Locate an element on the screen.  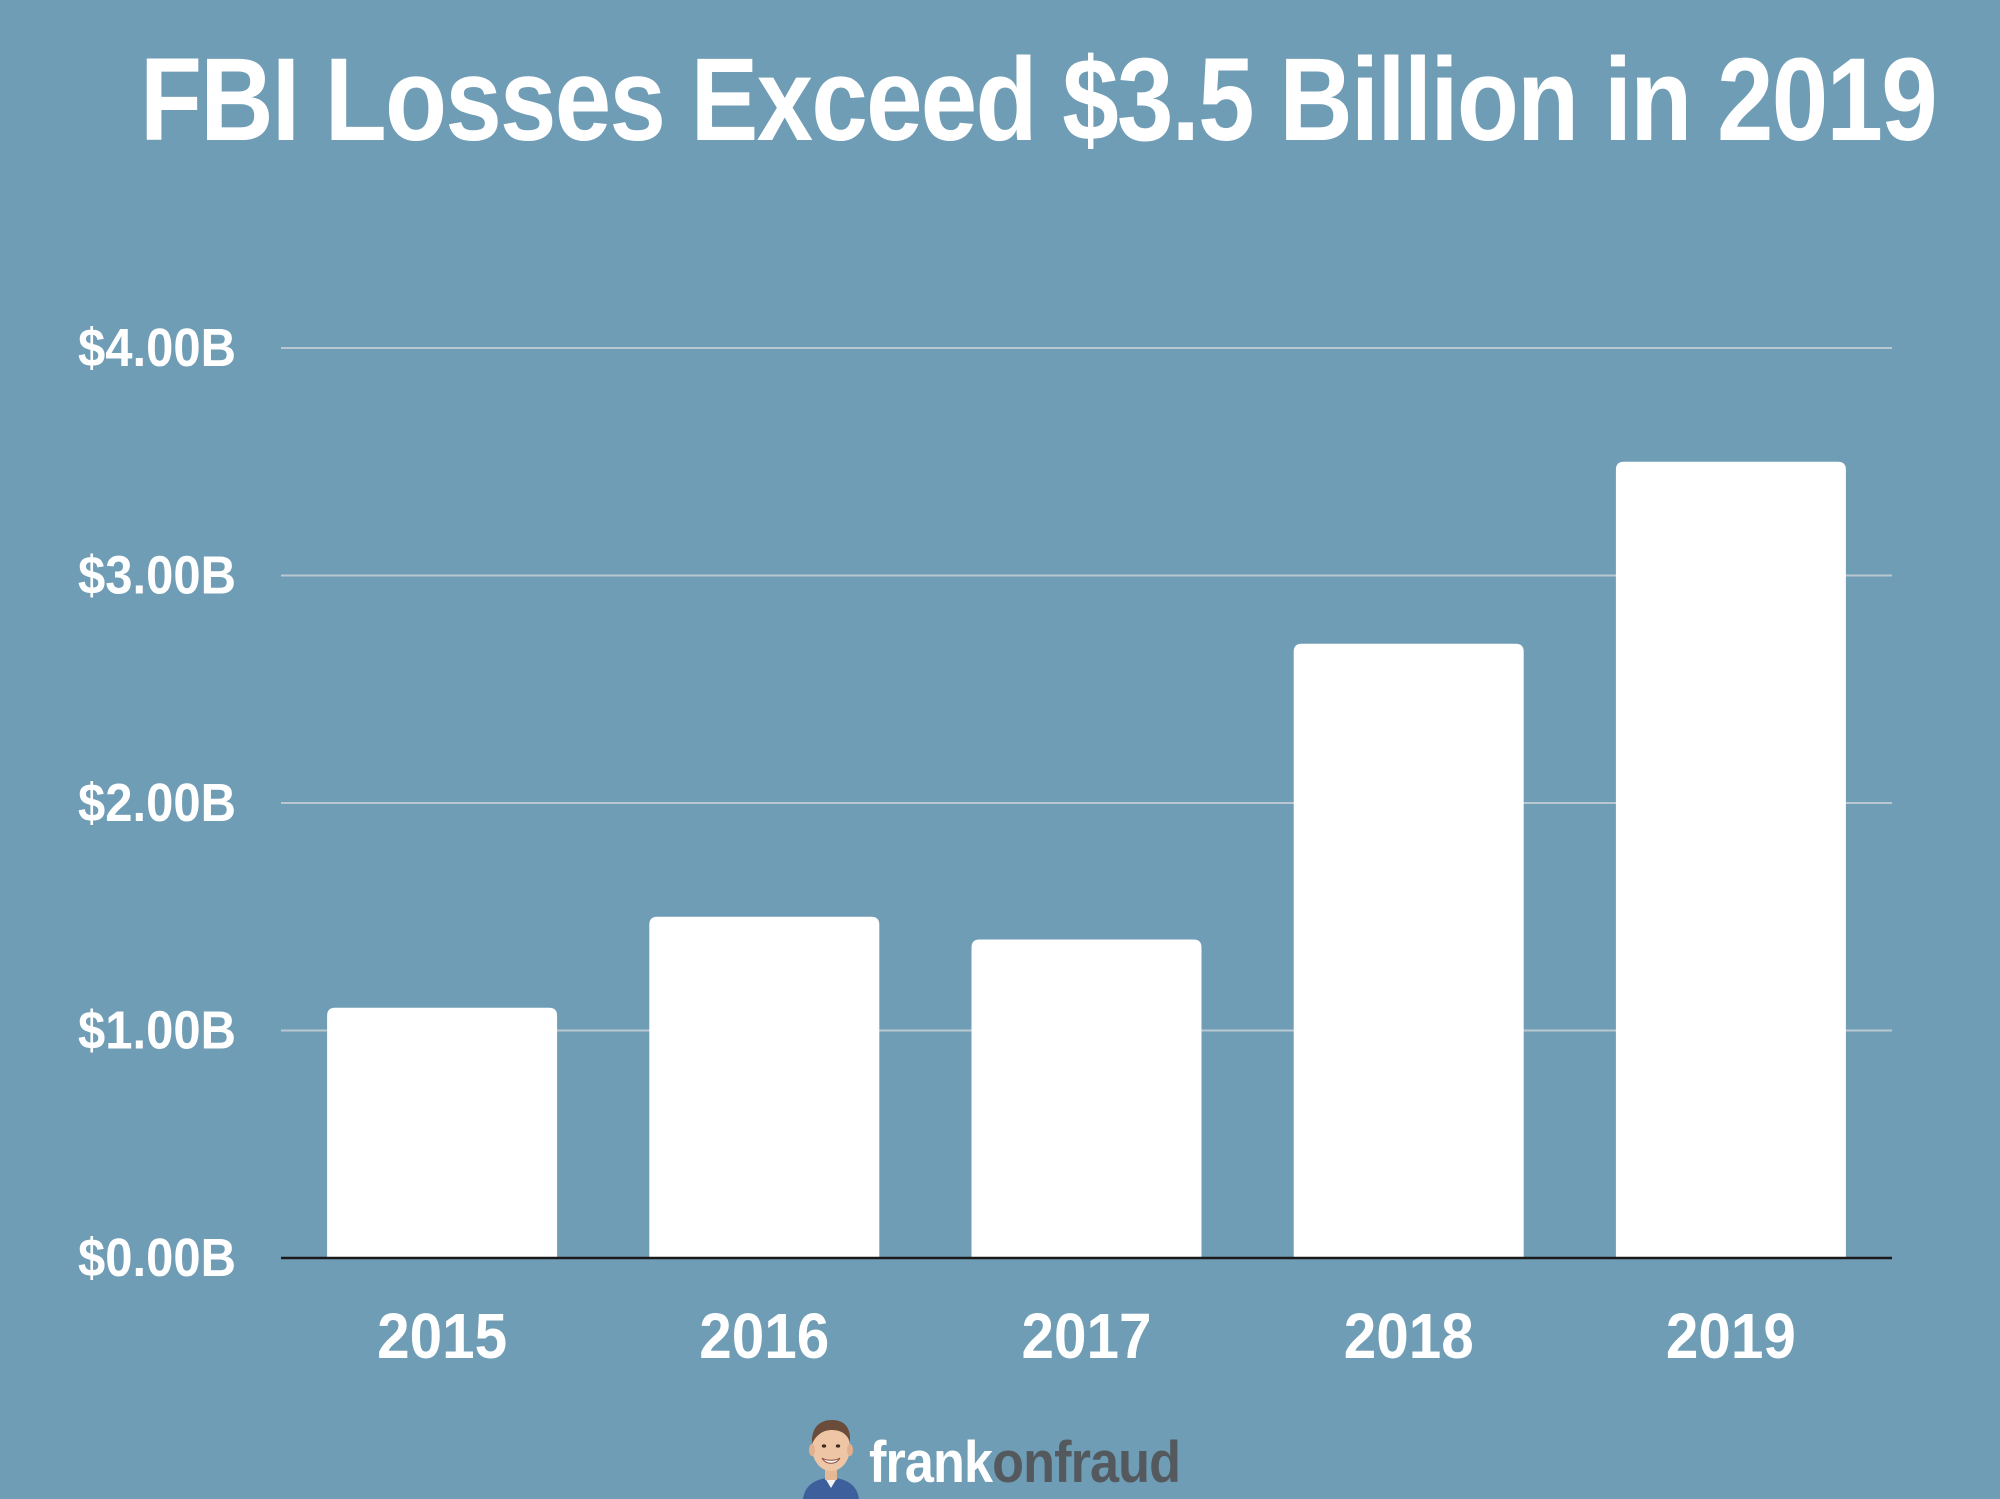
y-axis-tick-labels: $0.00B $1.00B $2.00B $3.00B $4.00B is located at coordinates (157, 803).